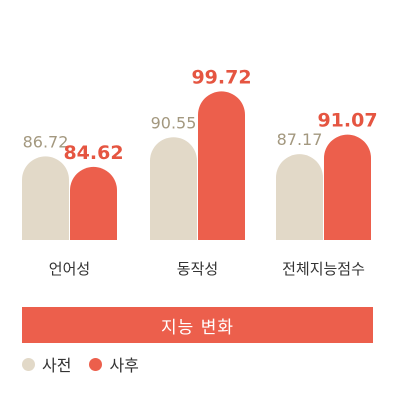 The image size is (400, 400). Describe the element at coordinates (197, 327) in the screenshot. I see `chart-title: 지능 변화` at that location.